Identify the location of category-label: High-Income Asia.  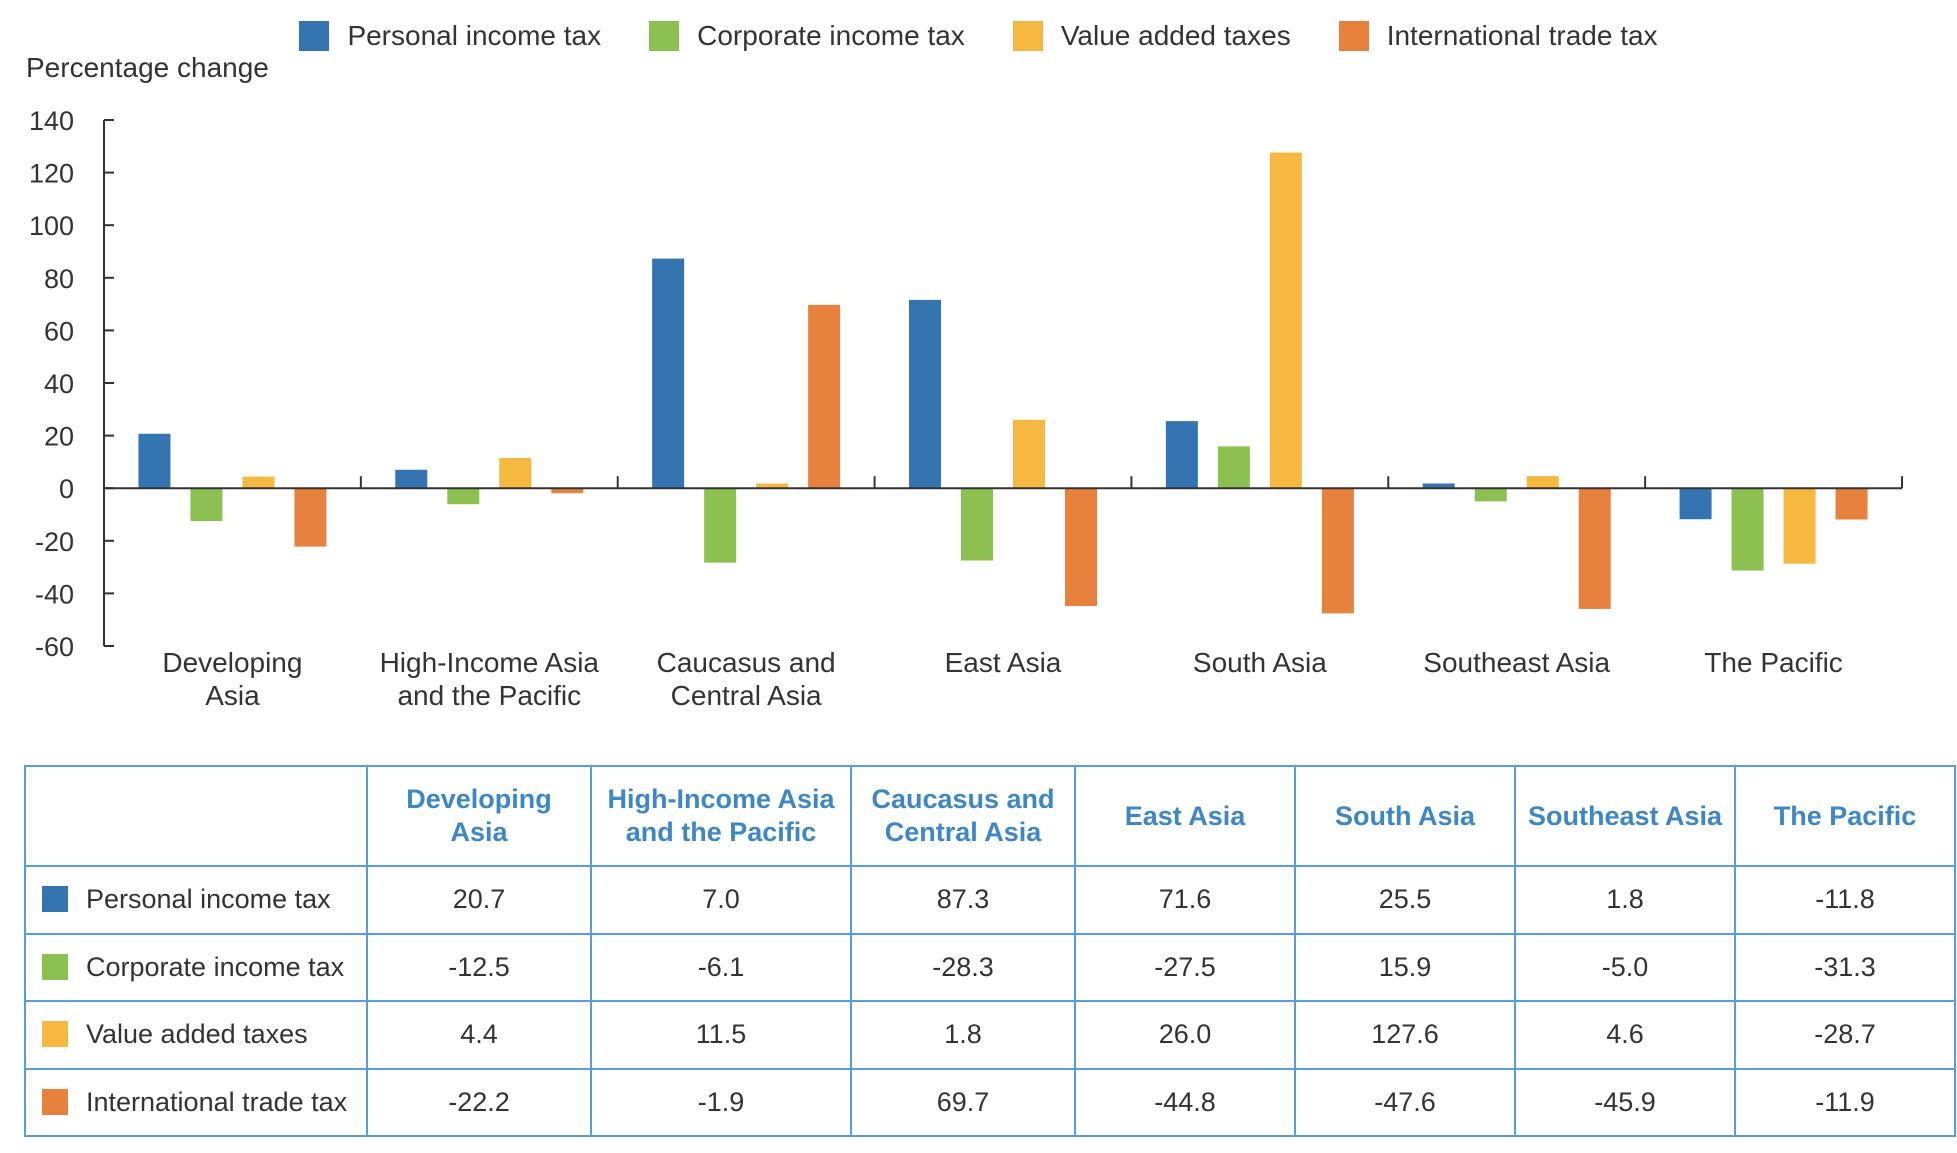
(490, 662).